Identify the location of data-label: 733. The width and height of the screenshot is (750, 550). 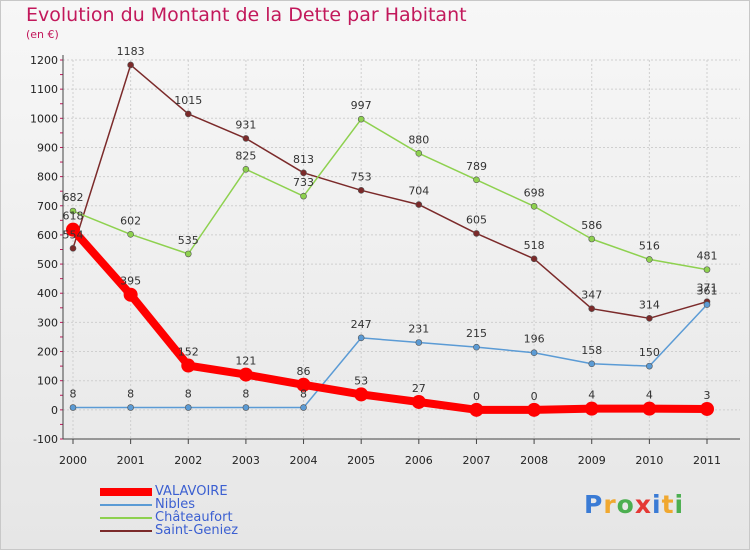
(303, 182).